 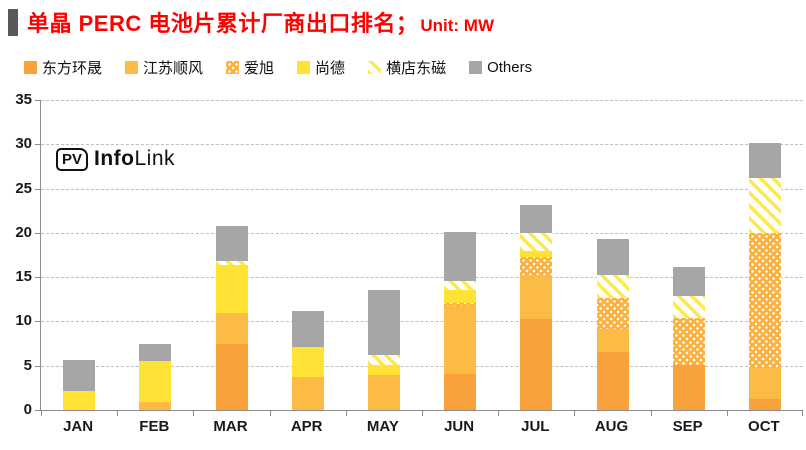 What do you see at coordinates (383, 369) in the screenshot?
I see `bar-segment-MAY-尚德` at bounding box center [383, 369].